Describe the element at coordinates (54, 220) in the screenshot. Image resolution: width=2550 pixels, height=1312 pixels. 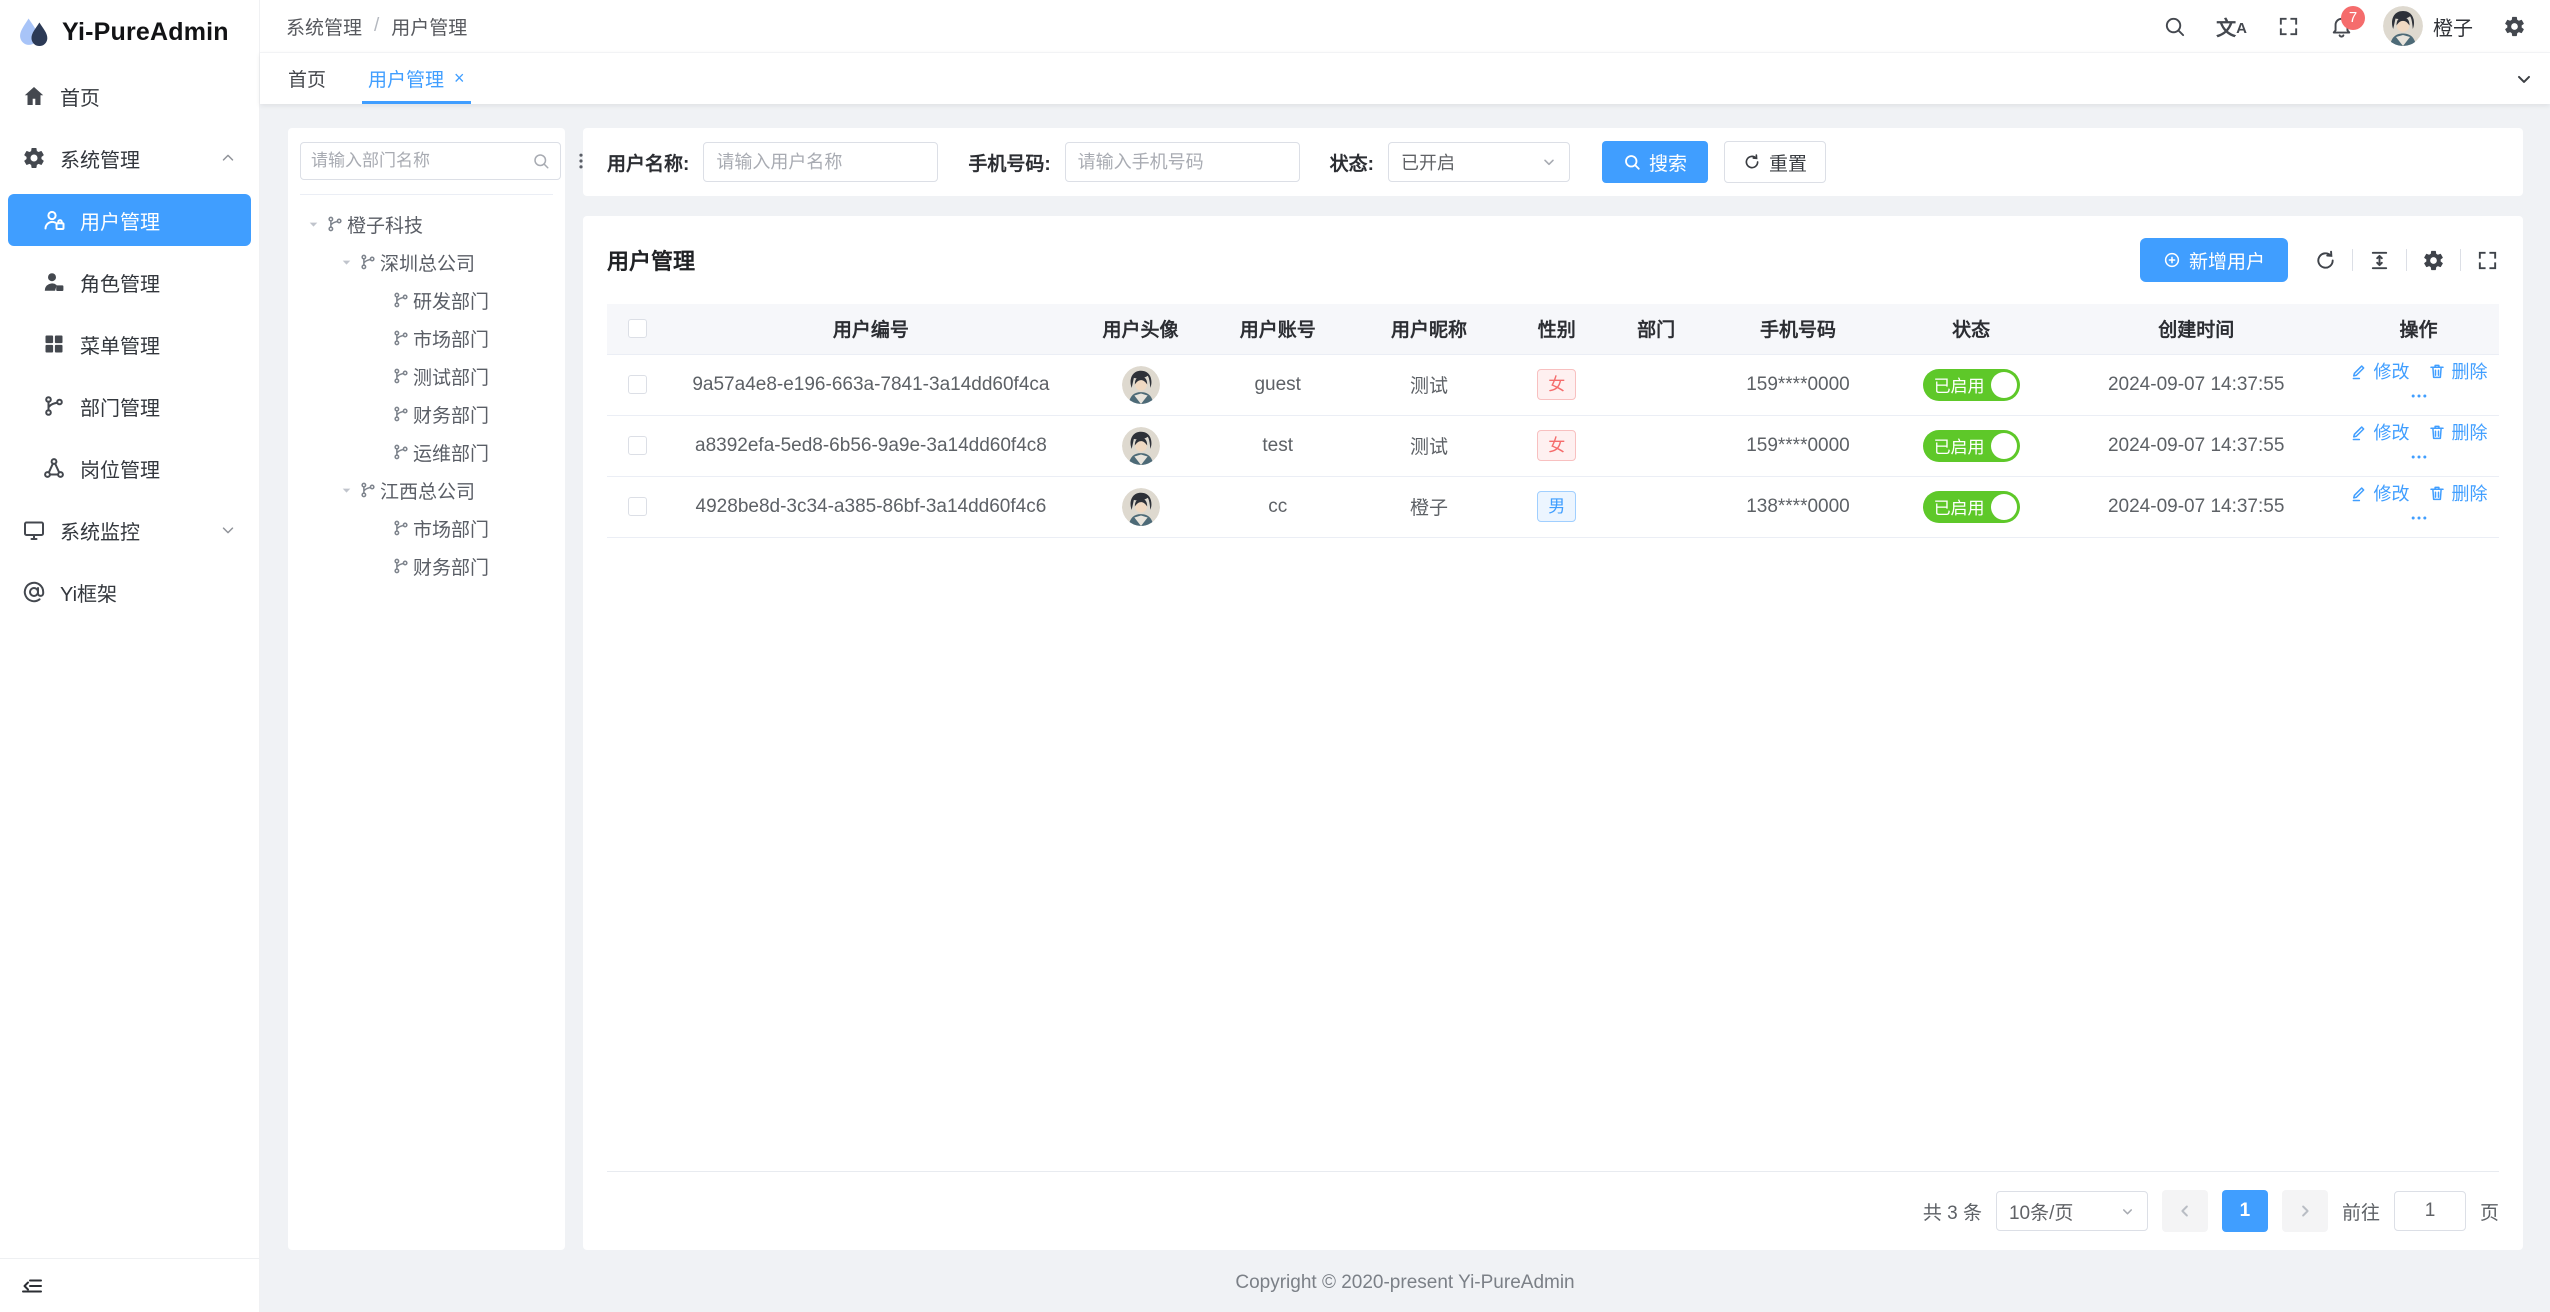
I see `user-lock-icon` at that location.